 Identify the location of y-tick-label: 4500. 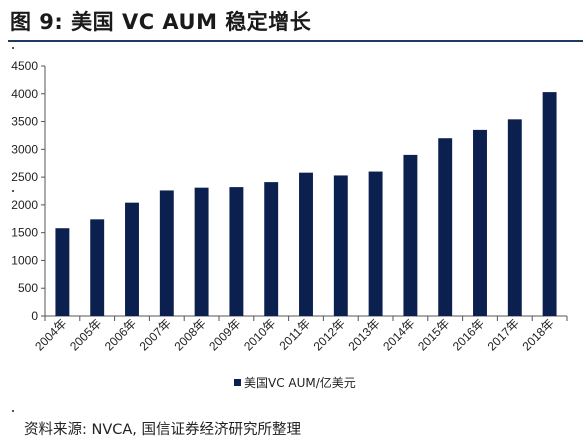
(24, 66).